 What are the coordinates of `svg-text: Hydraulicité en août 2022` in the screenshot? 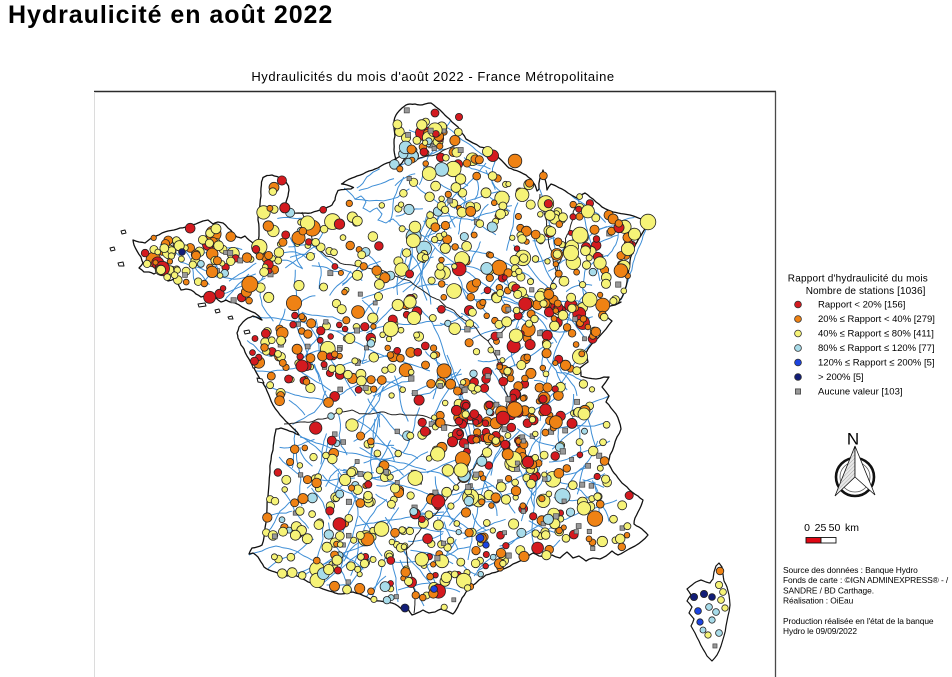 It's located at (170, 15).